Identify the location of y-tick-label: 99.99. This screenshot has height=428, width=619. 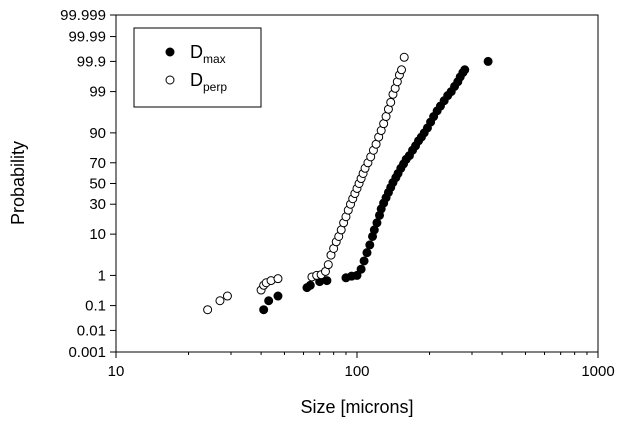
(87, 37).